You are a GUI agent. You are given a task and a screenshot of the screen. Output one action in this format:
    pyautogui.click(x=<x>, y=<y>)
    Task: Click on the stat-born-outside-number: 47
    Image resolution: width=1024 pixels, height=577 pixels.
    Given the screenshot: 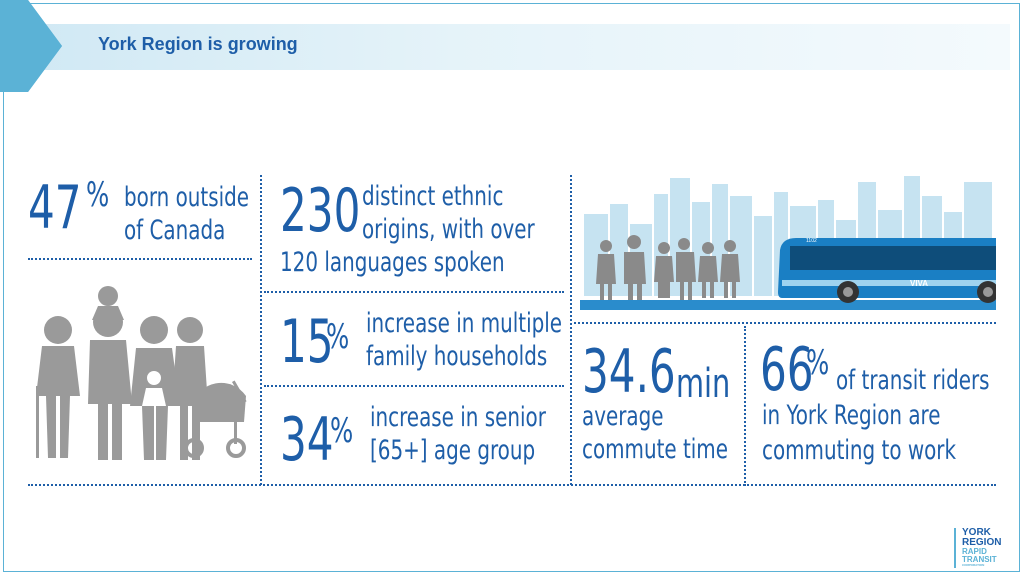 What is the action you would take?
    pyautogui.click(x=55, y=208)
    